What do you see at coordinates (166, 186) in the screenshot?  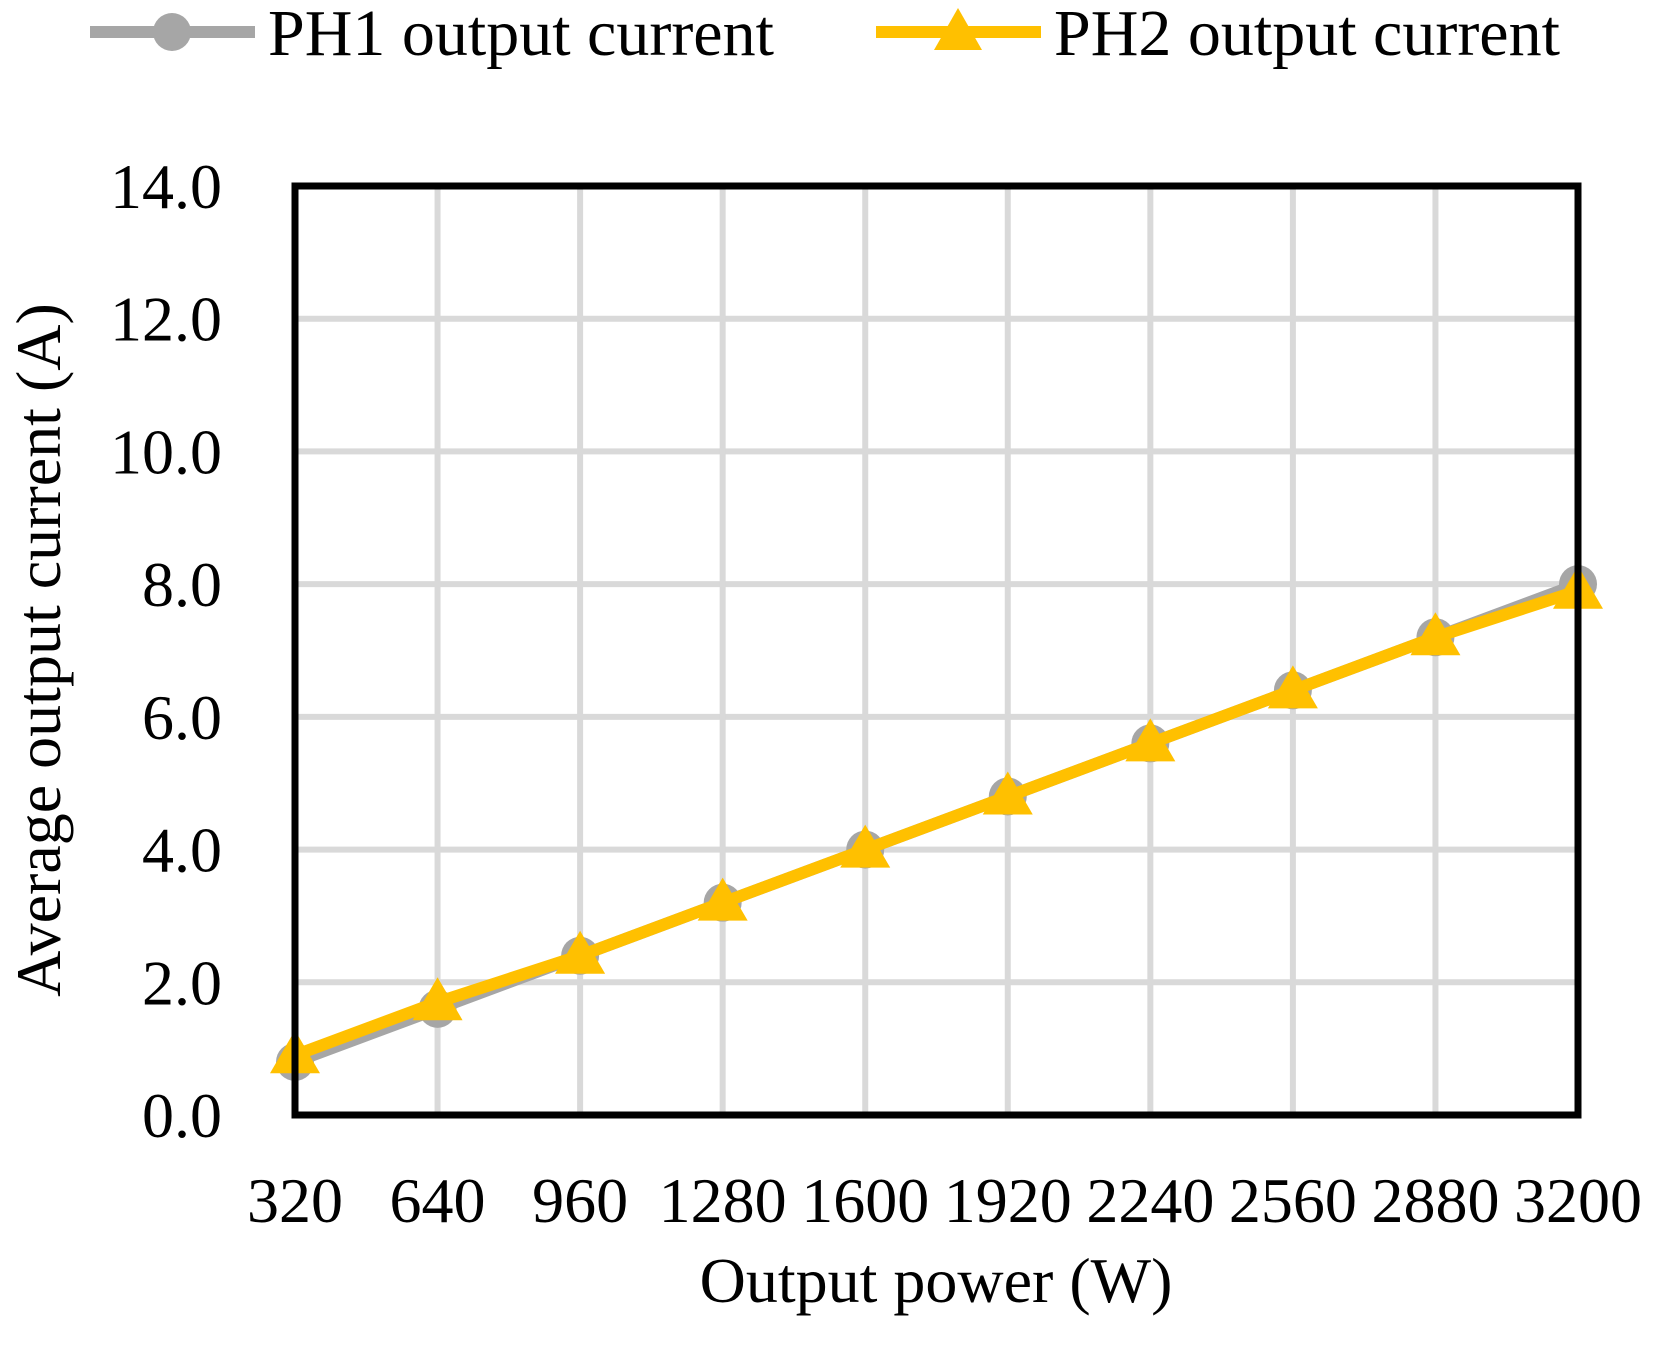 I see `y-tick-label: 14.0` at bounding box center [166, 186].